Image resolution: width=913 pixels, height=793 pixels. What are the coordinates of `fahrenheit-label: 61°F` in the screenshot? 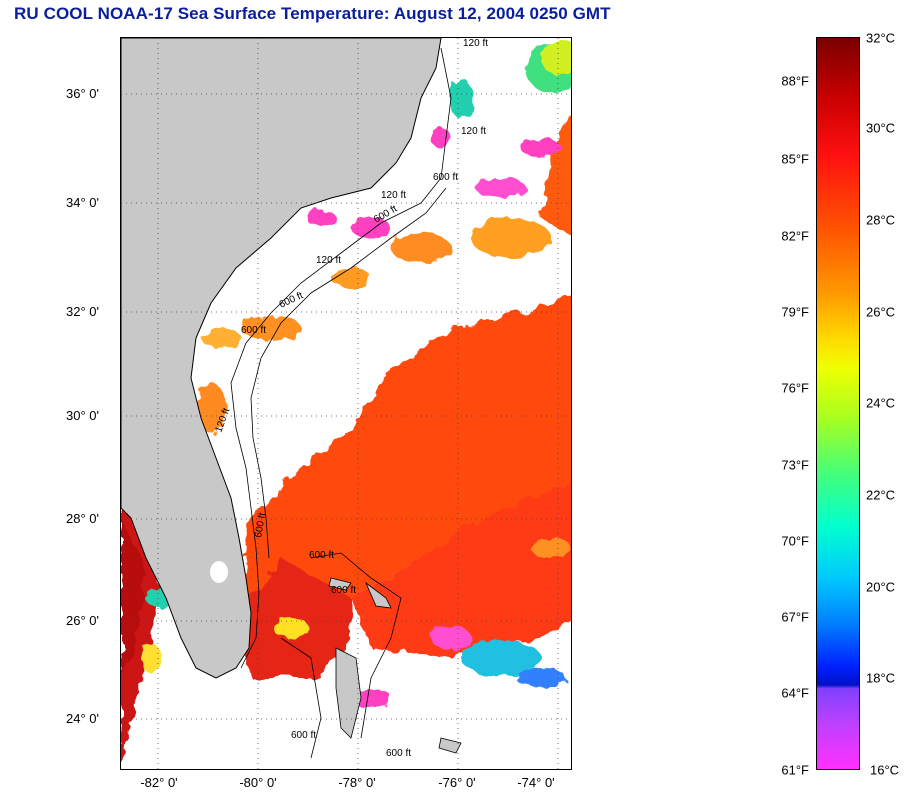 It's located at (795, 770).